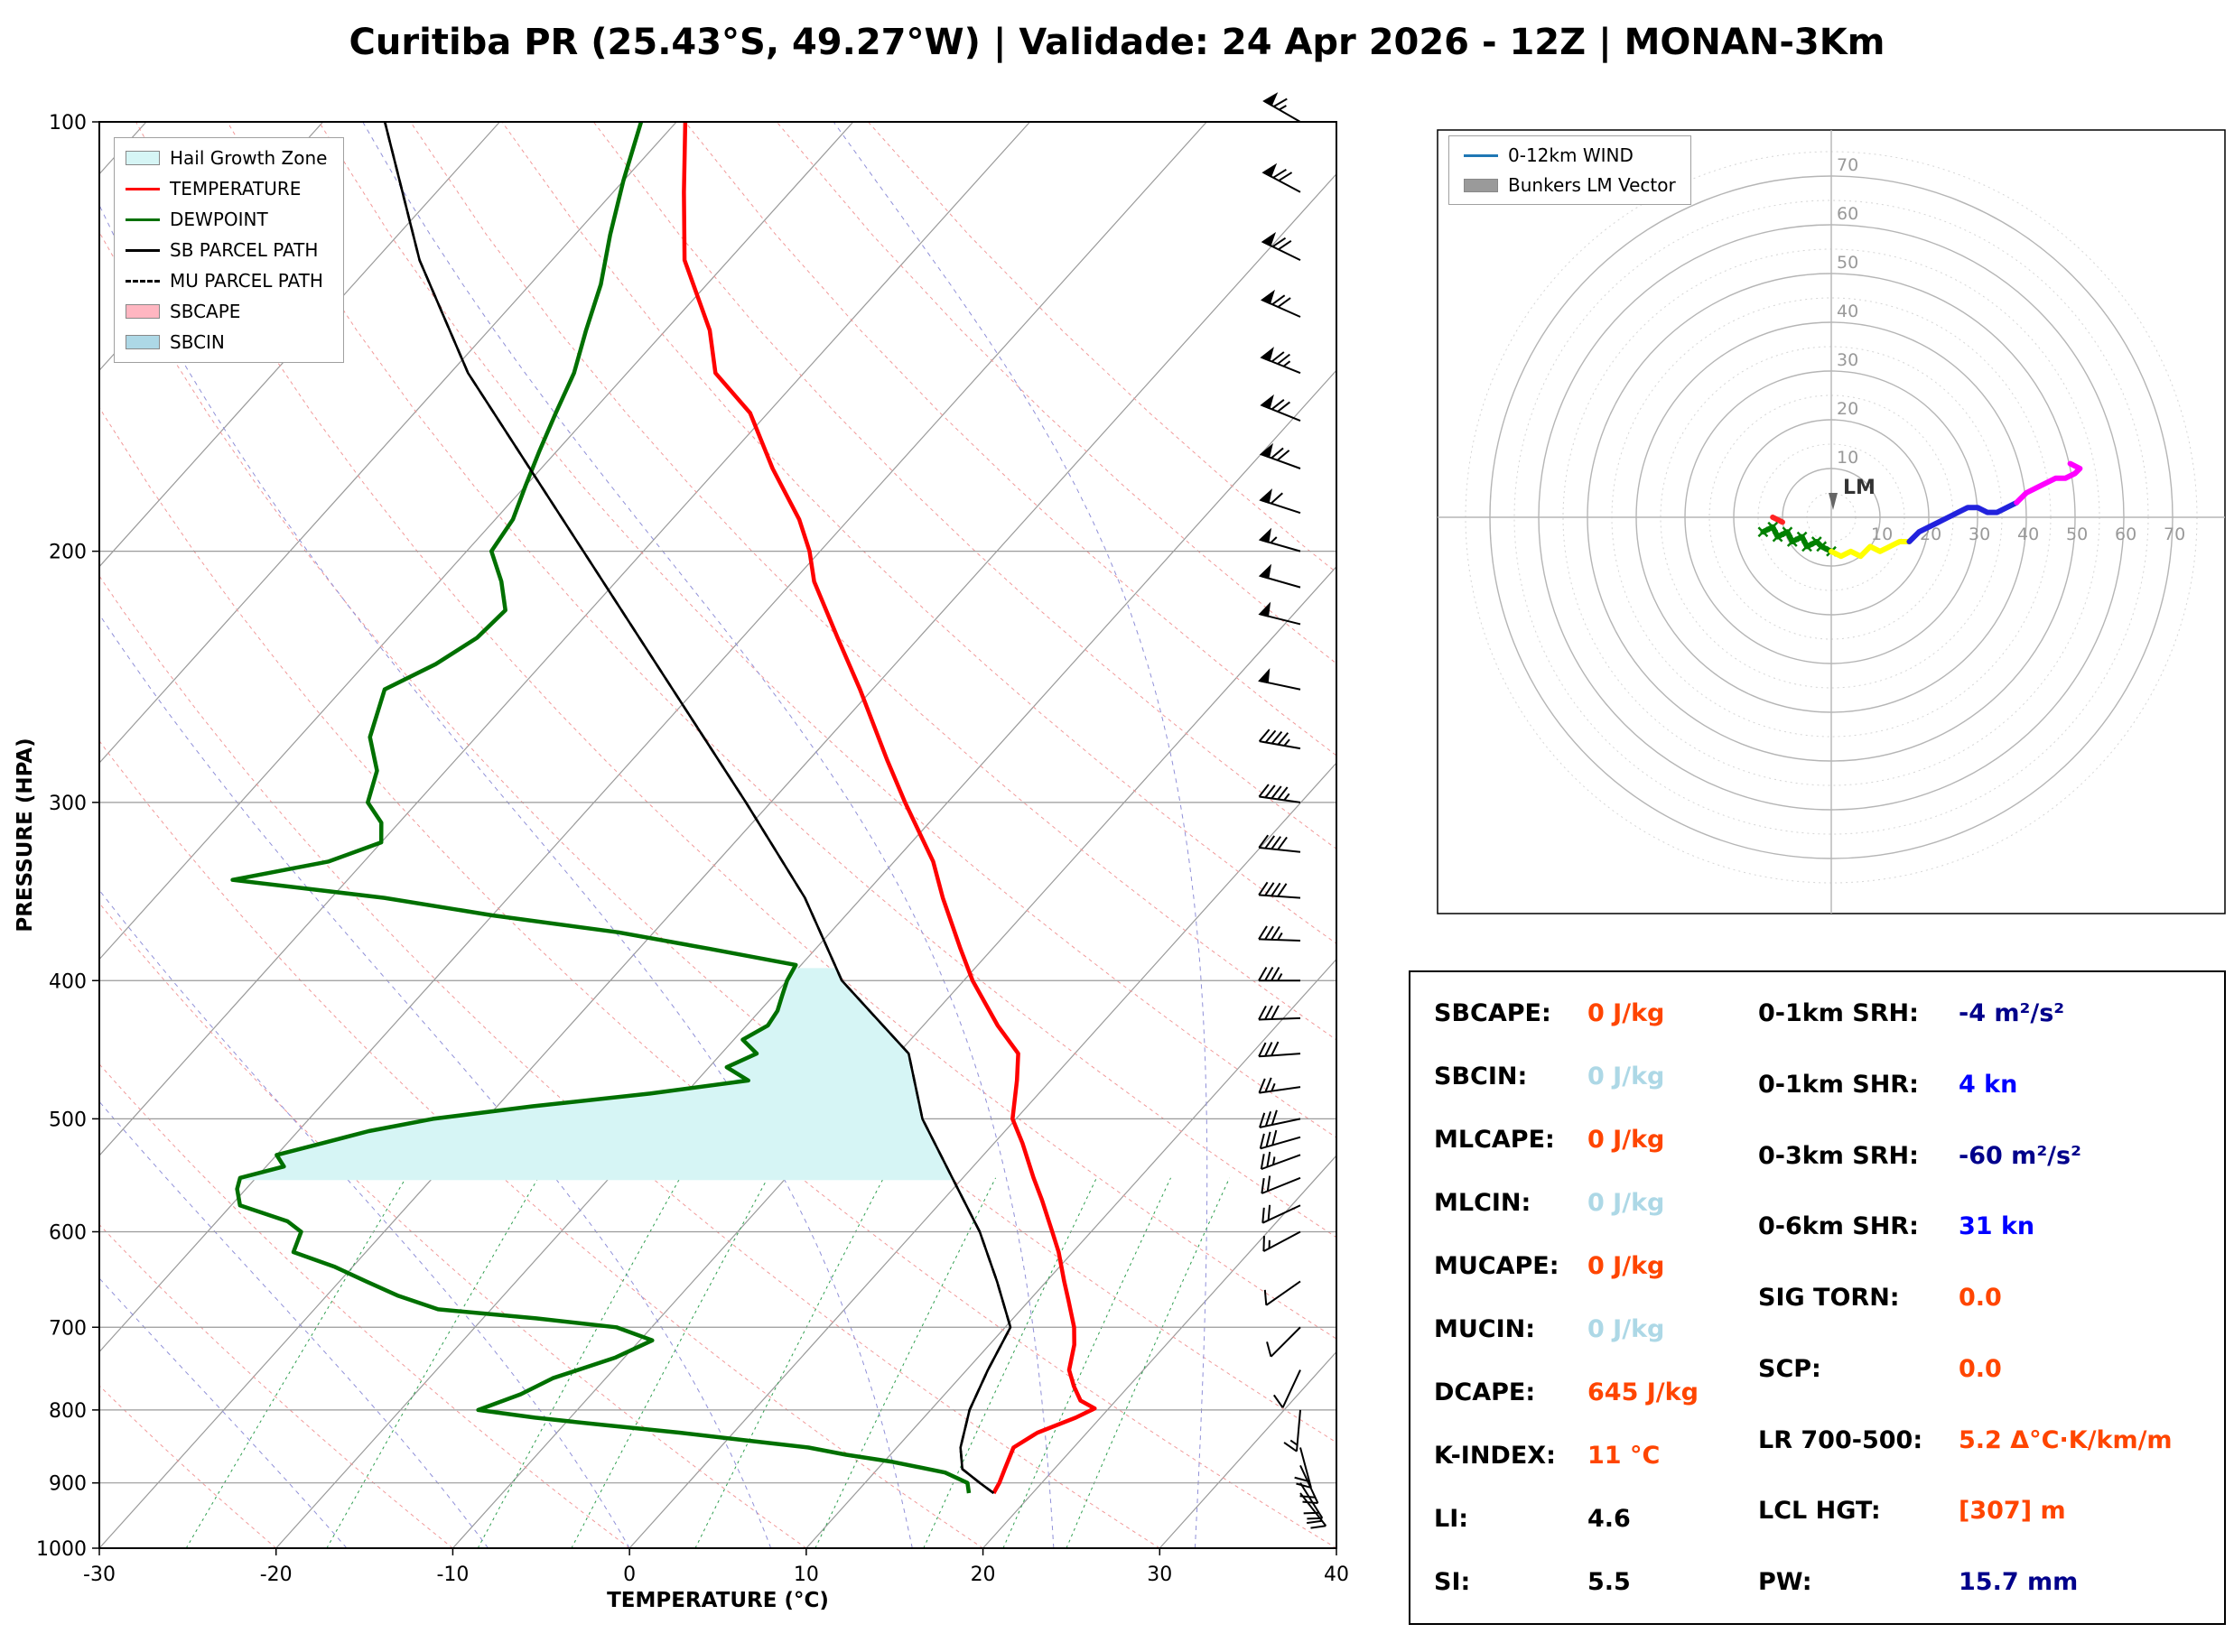  I want to click on legend-label: 0-12km WIND, so click(1571, 155).